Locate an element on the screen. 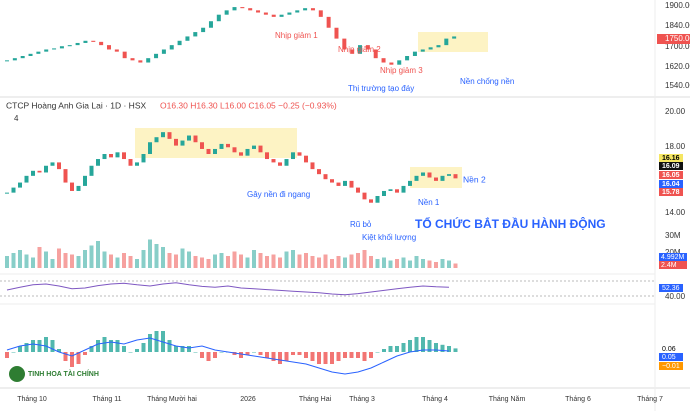 This screenshot has width=690, height=411. x-tick-label: Tháng 10 is located at coordinates (32, 399).